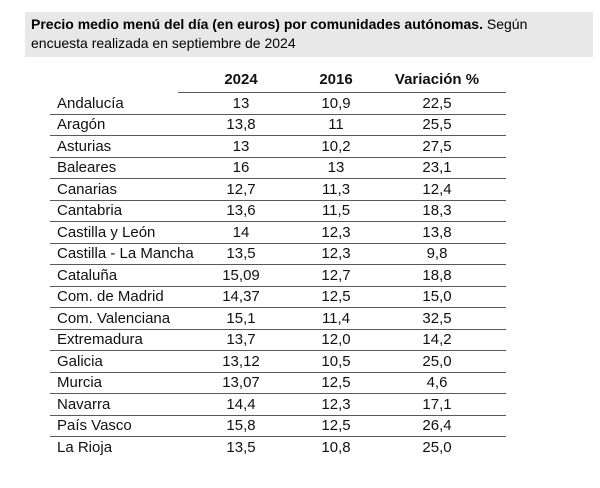 Image resolution: width=600 pixels, height=488 pixels. Describe the element at coordinates (437, 189) in the screenshot. I see `variacion-cell: 12,4` at that location.